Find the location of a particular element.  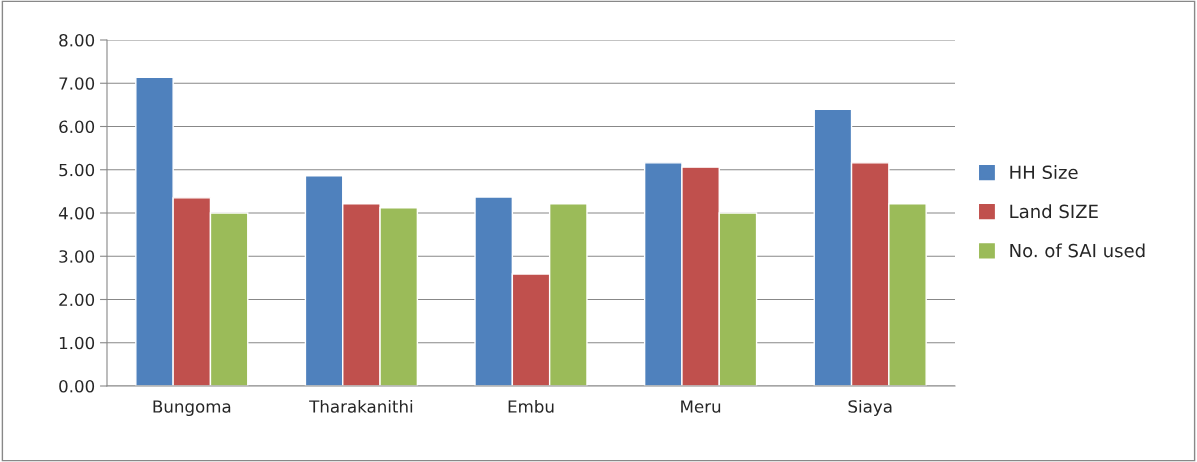

y-tick-label: 8.00 is located at coordinates (77, 40).